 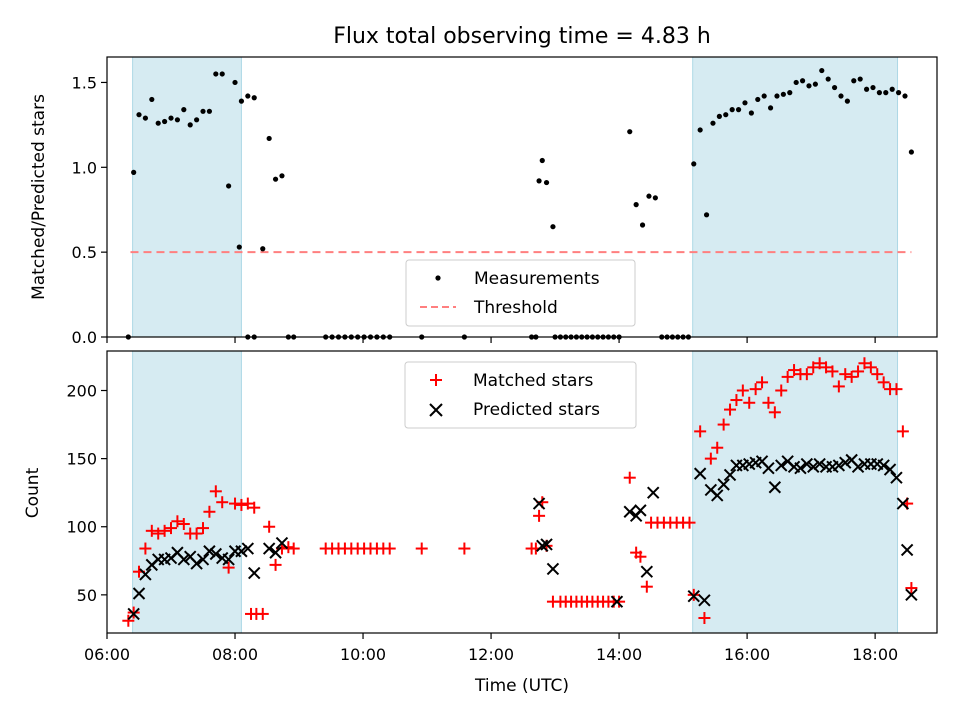 I want to click on top-y-tick-label: 1.0, so click(x=84, y=167).